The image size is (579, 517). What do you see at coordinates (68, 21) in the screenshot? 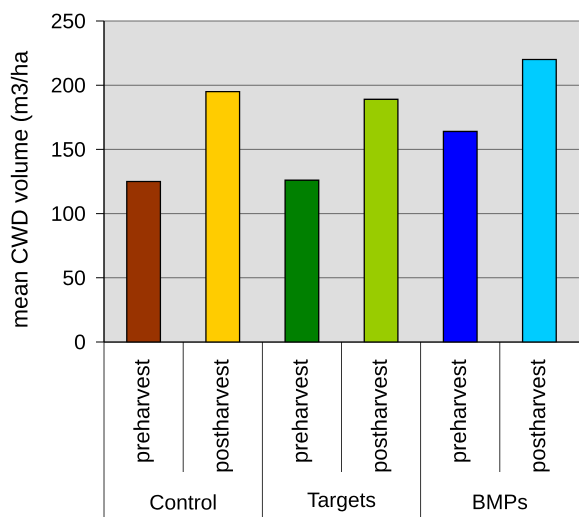
I see `y-tick-label: 250` at bounding box center [68, 21].